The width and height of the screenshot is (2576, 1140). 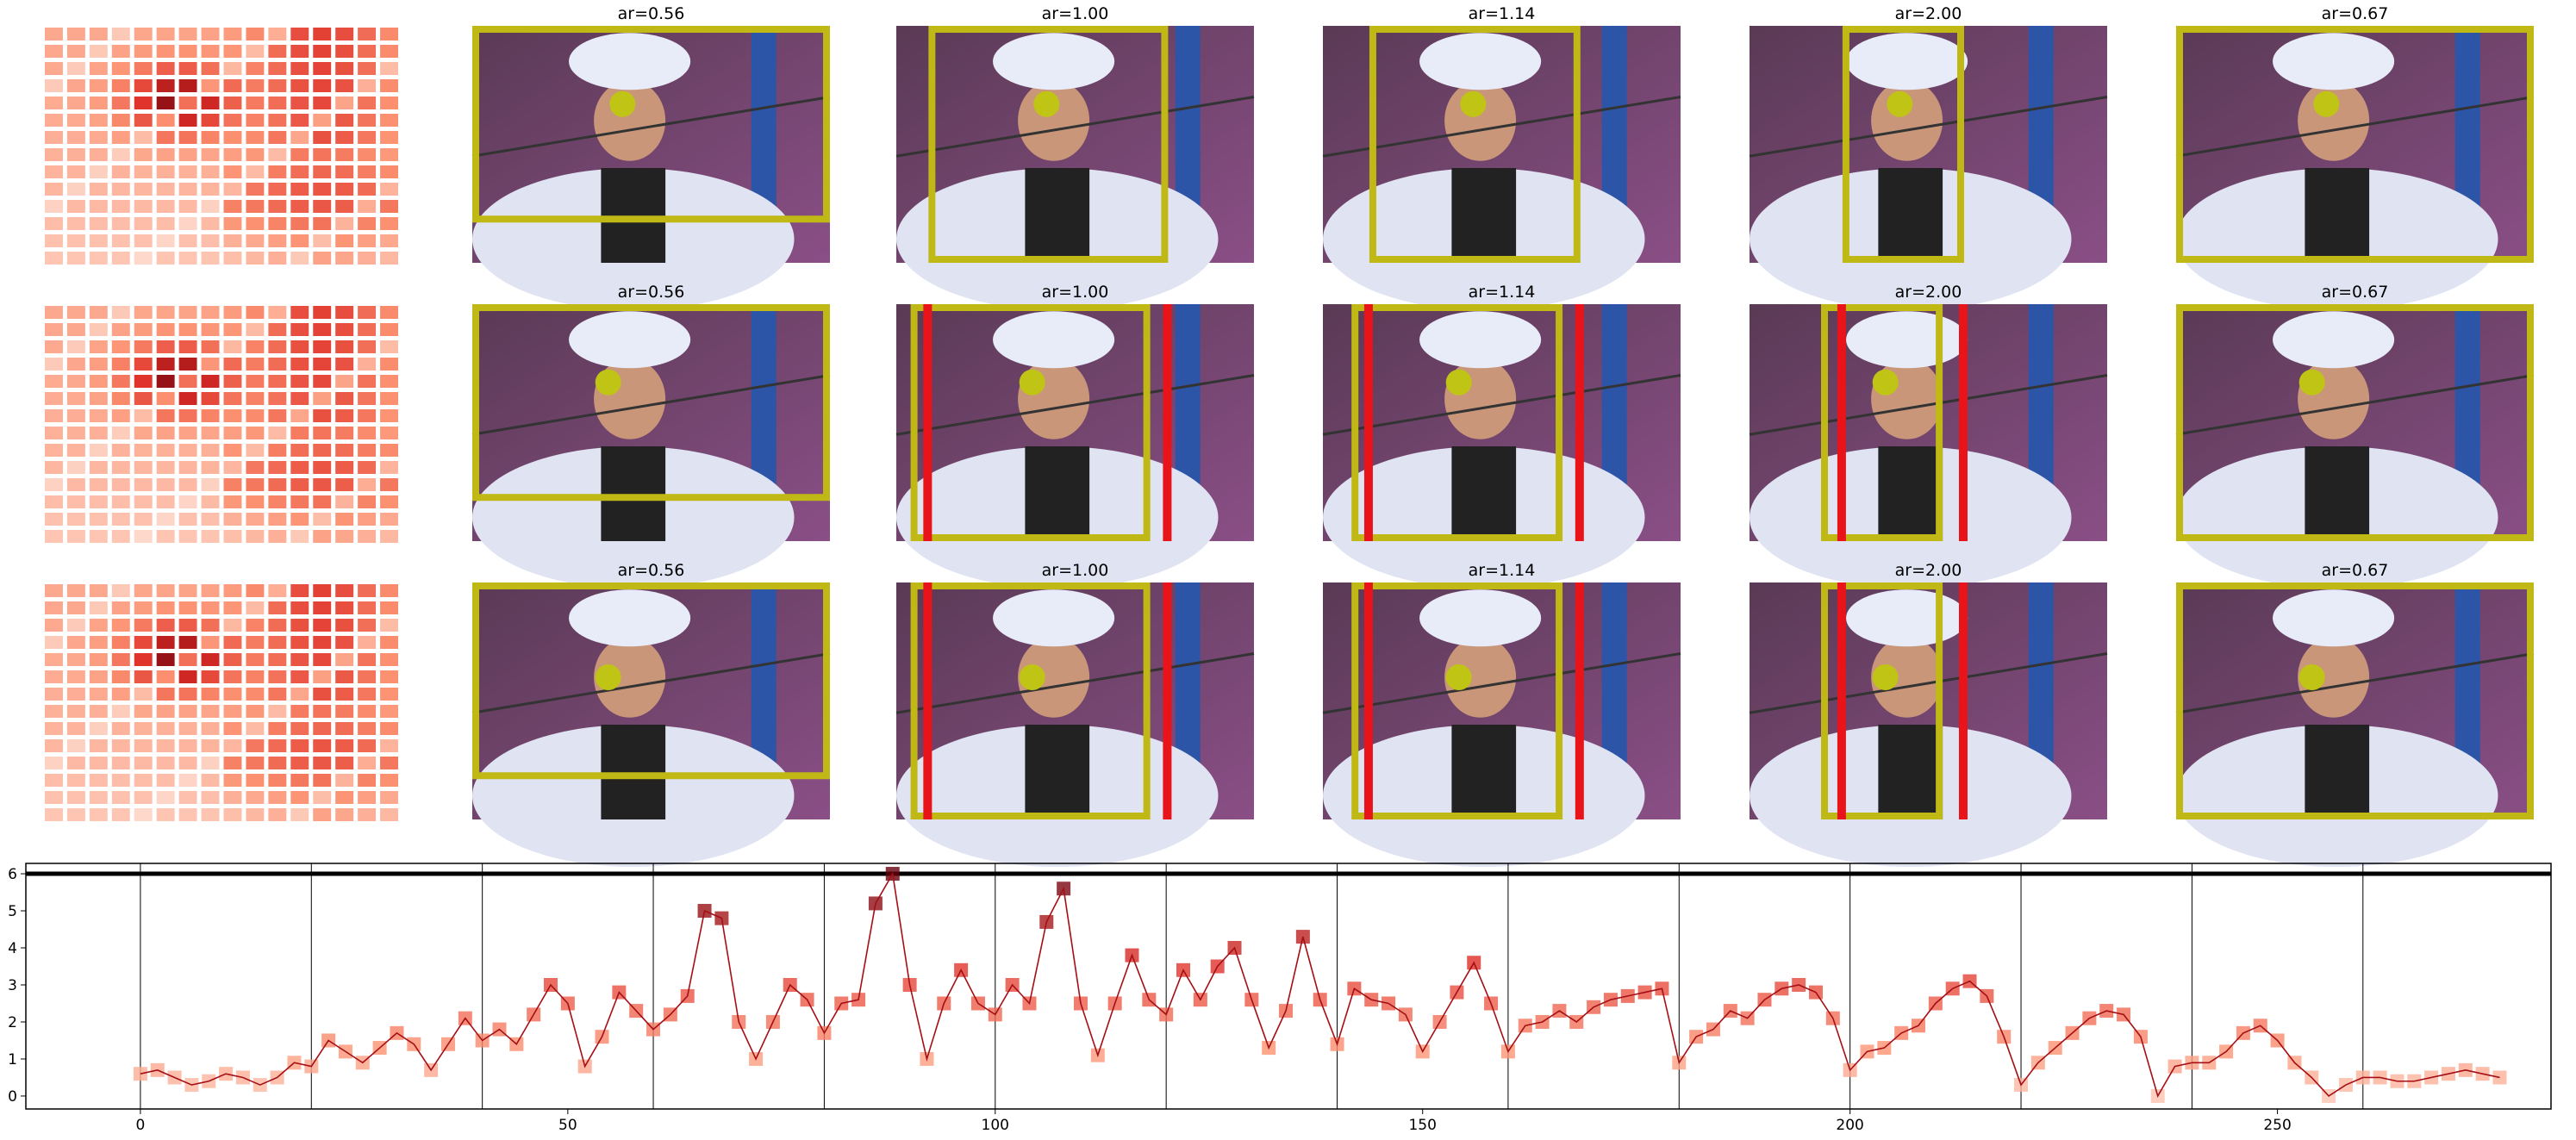 I want to click on panel-title: ar=1.00, so click(x=1075, y=292).